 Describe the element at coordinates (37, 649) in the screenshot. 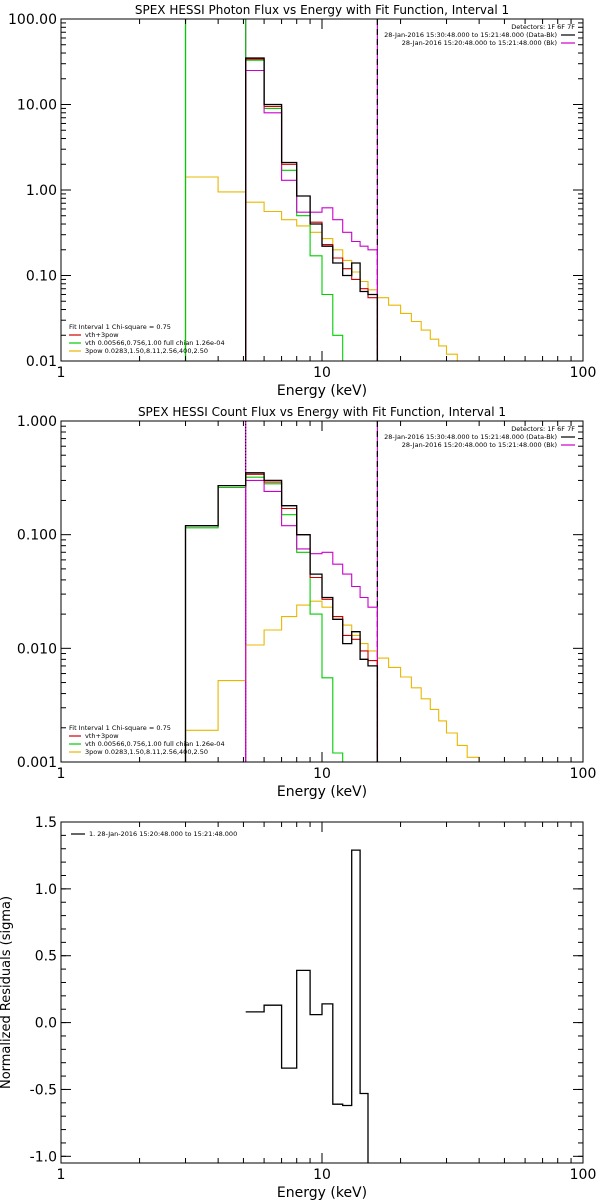

I see `y-tick-label: 0.010` at that location.